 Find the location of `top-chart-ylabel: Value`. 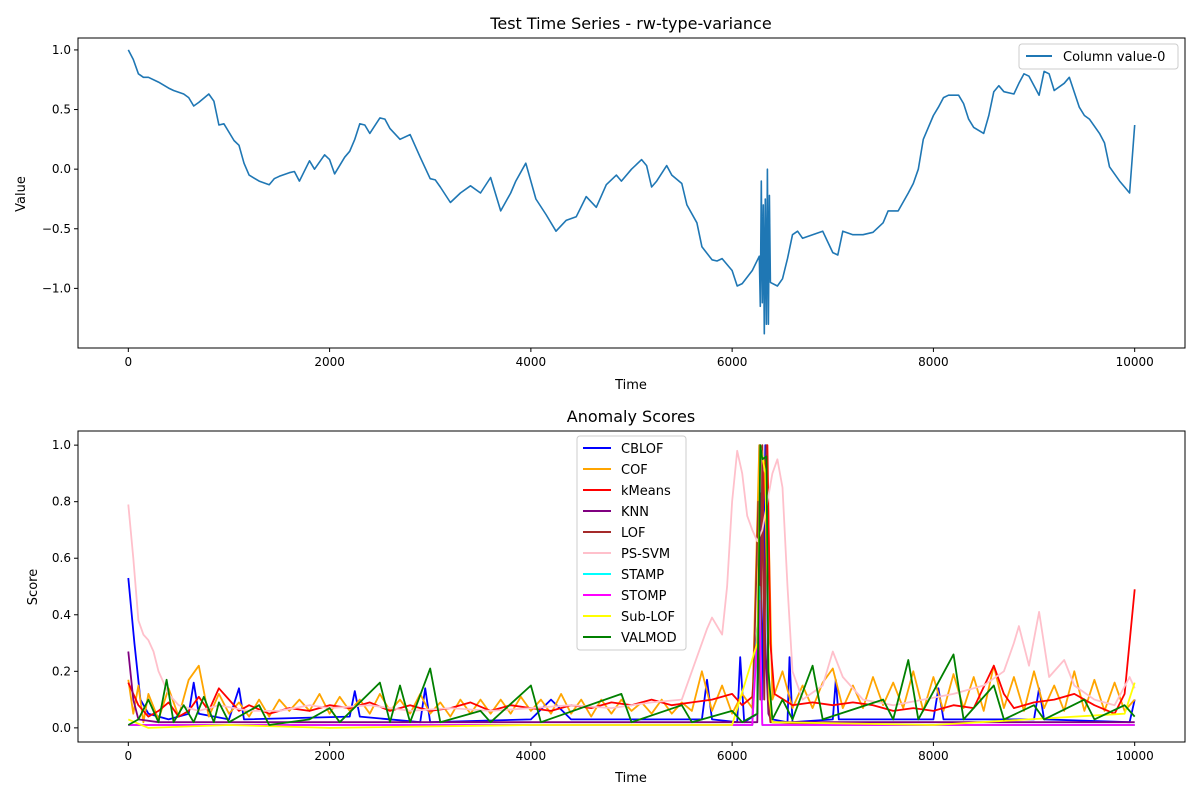

top-chart-ylabel: Value is located at coordinates (21, 194).